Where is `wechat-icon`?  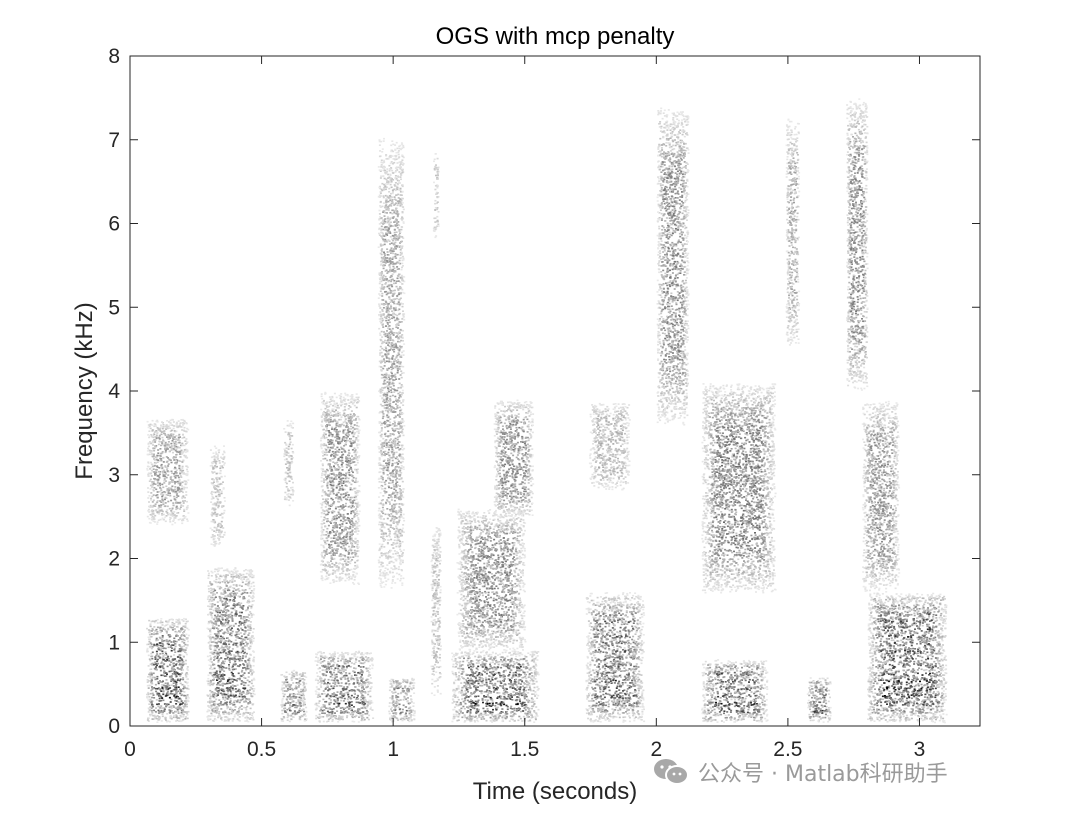 wechat-icon is located at coordinates (671, 772).